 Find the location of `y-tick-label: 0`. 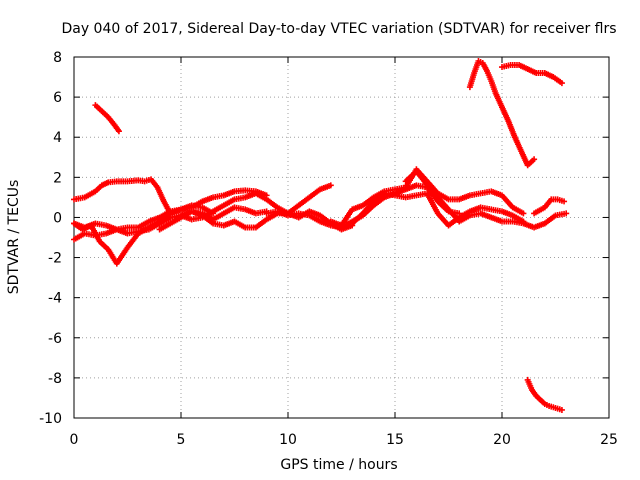

y-tick-label: 0 is located at coordinates (57, 218).